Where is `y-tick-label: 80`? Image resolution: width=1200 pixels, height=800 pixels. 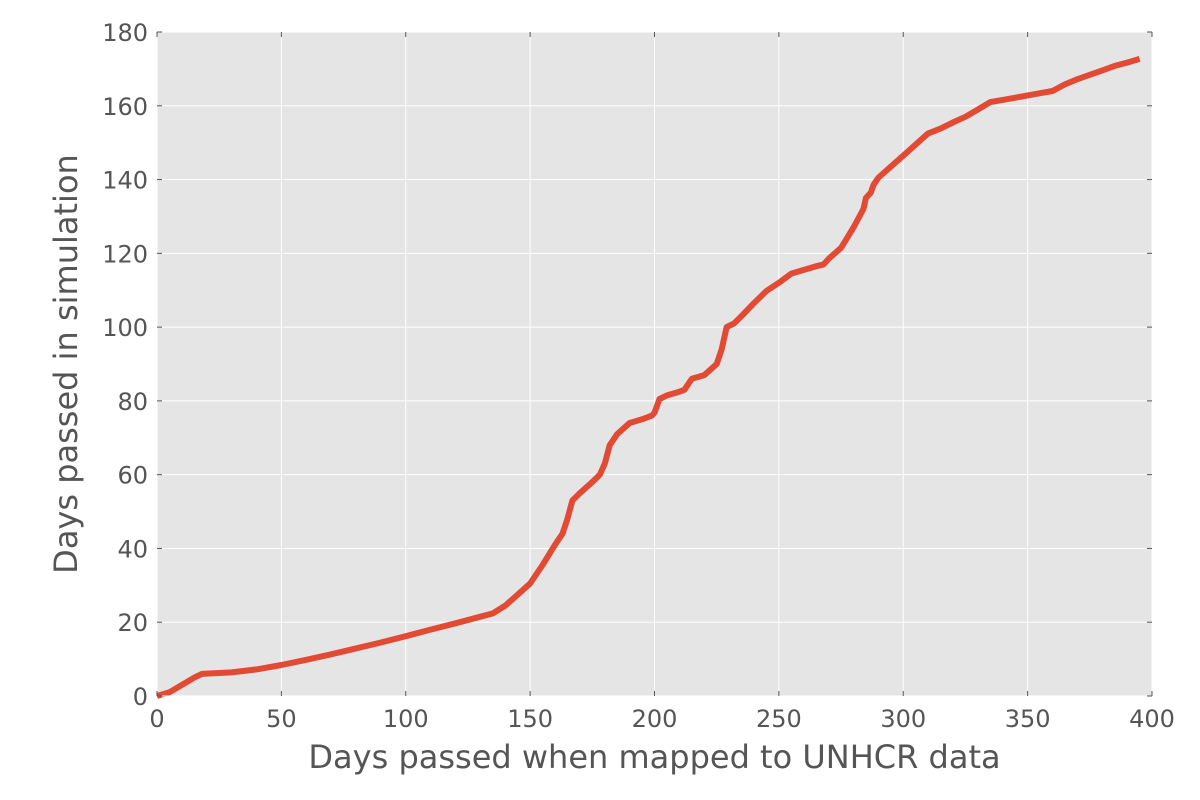 y-tick-label: 80 is located at coordinates (132, 402).